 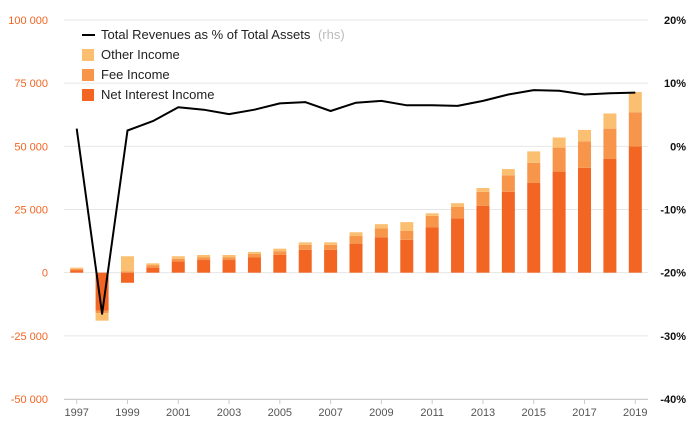 I want to click on y-left-tick-label: 50 000, so click(x=31, y=147).